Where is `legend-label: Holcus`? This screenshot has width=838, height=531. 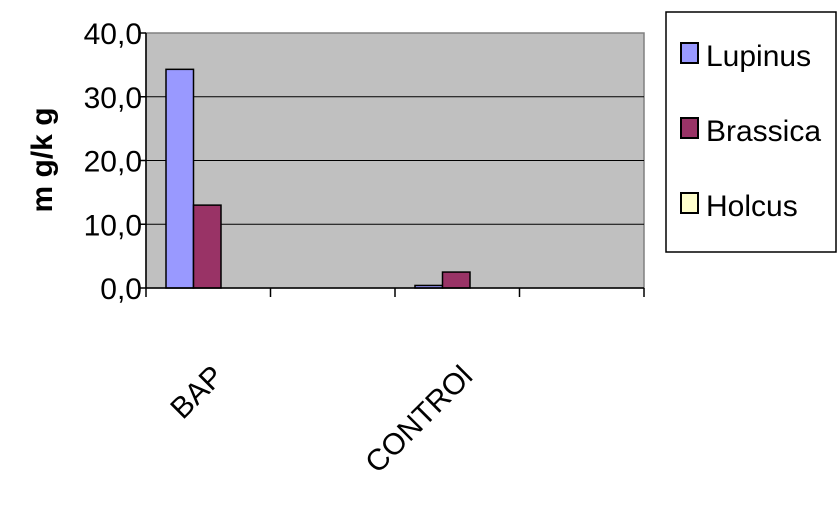
legend-label: Holcus is located at coordinates (752, 206).